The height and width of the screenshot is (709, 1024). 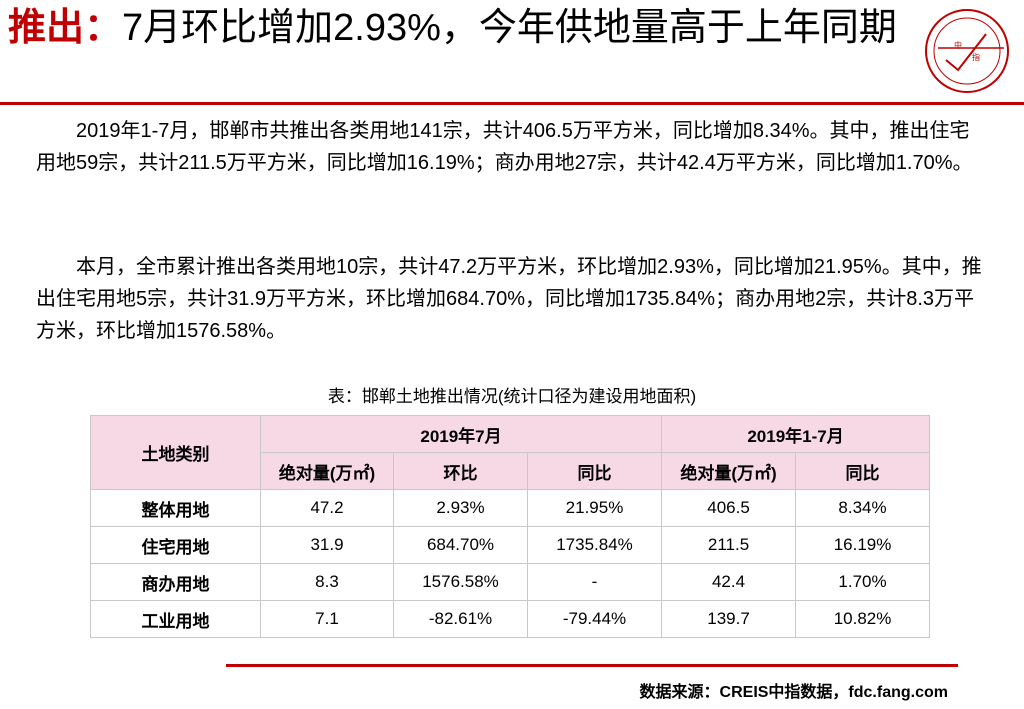 What do you see at coordinates (594, 545) in the screenshot?
I see `table-cell: 1735.84%` at bounding box center [594, 545].